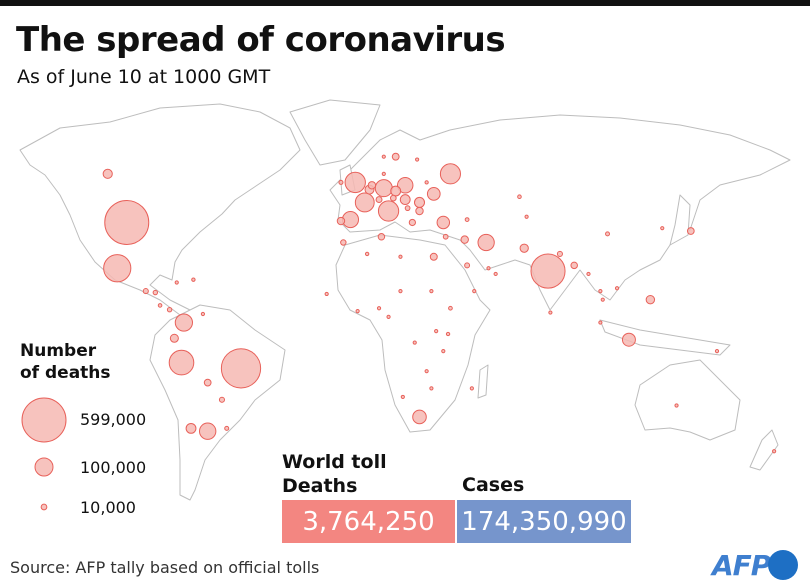 Image resolution: width=810 pixels, height=587 pixels. What do you see at coordinates (764, 450) in the screenshot?
I see `land-new-zealand` at bounding box center [764, 450].